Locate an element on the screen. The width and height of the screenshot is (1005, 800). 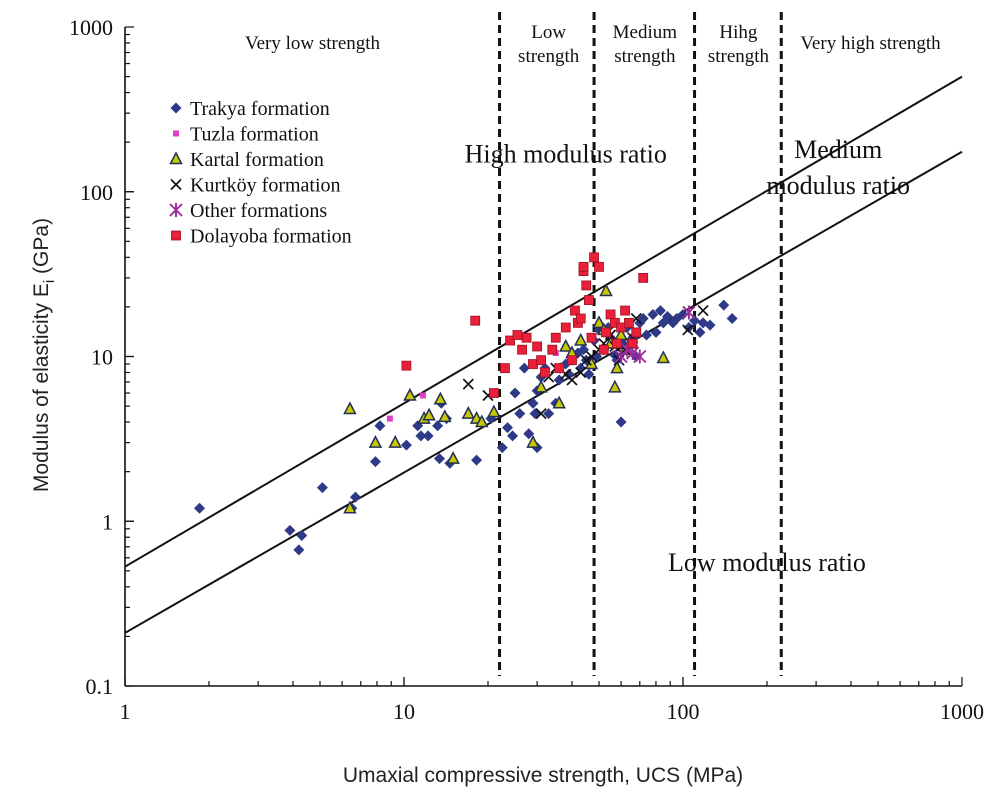
legend-entry: Kurtköy formation is located at coordinates (265, 186).